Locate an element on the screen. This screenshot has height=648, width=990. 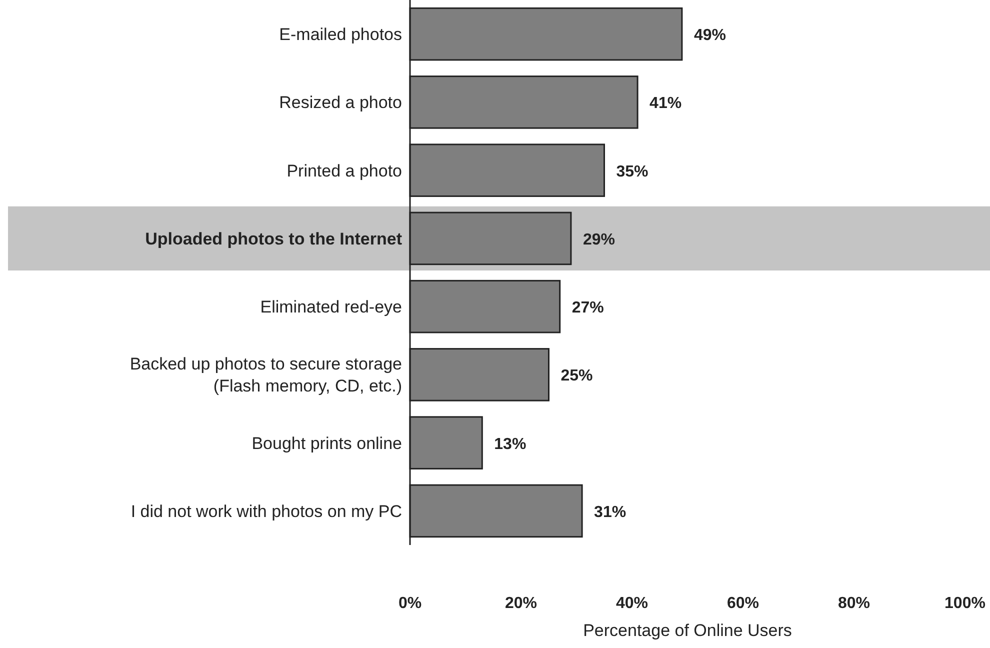
x-tick-label: 80% is located at coordinates (854, 603).